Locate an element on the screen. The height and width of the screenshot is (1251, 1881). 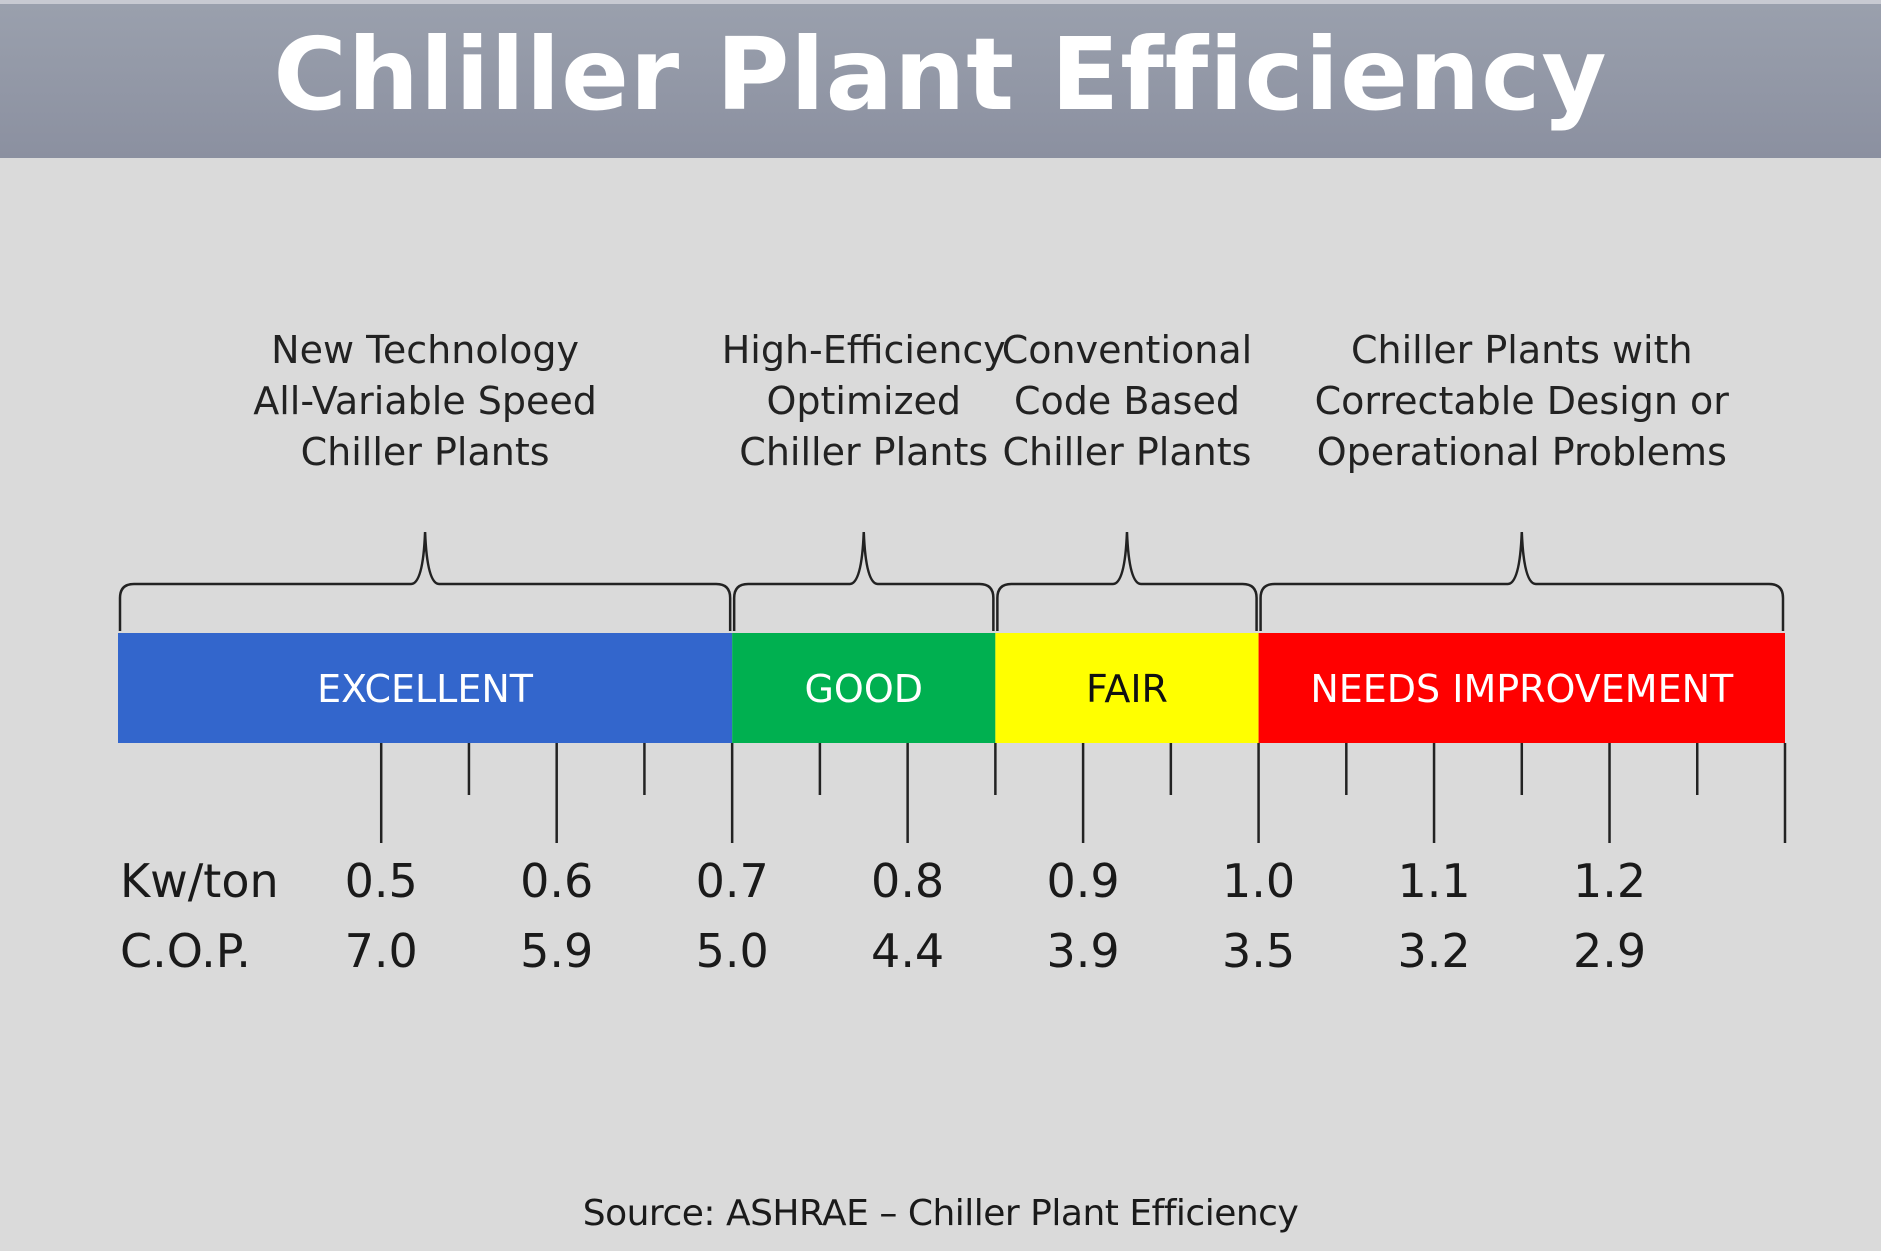
kw-ton-value-1.1: 1.1 is located at coordinates (1433, 881).